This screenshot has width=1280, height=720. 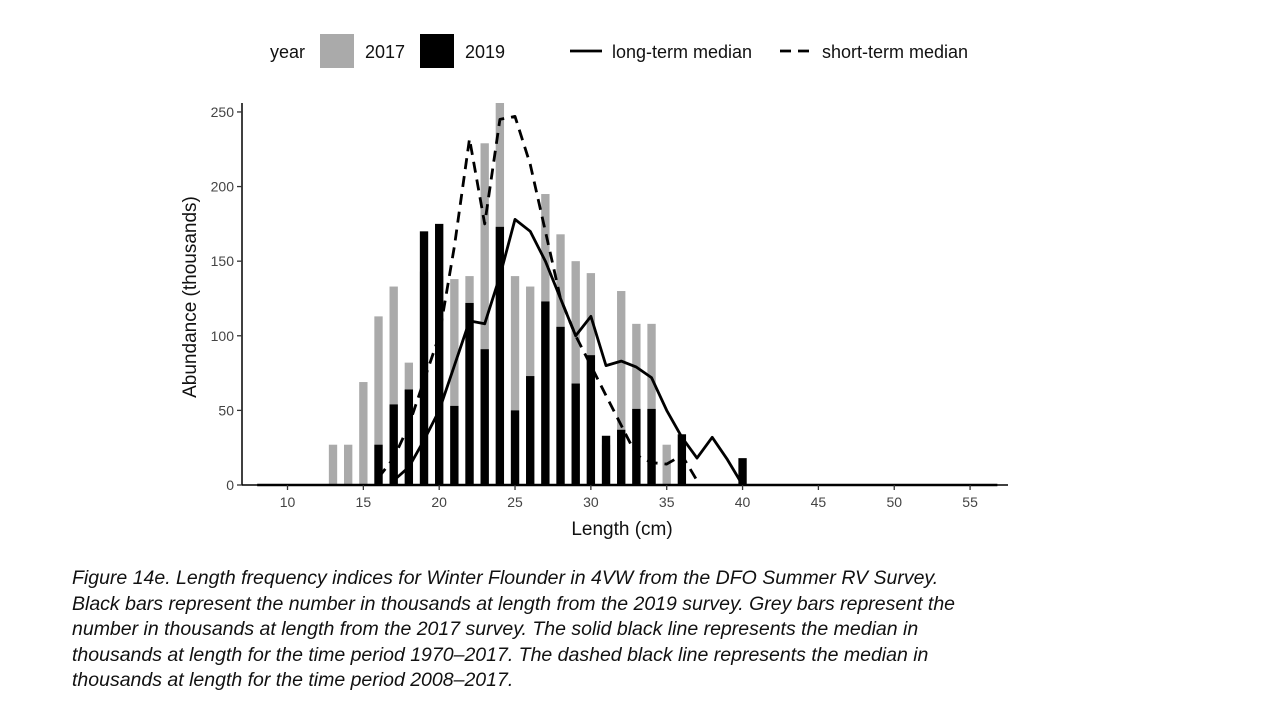 I want to click on x-tick-label: 25, so click(x=515, y=502).